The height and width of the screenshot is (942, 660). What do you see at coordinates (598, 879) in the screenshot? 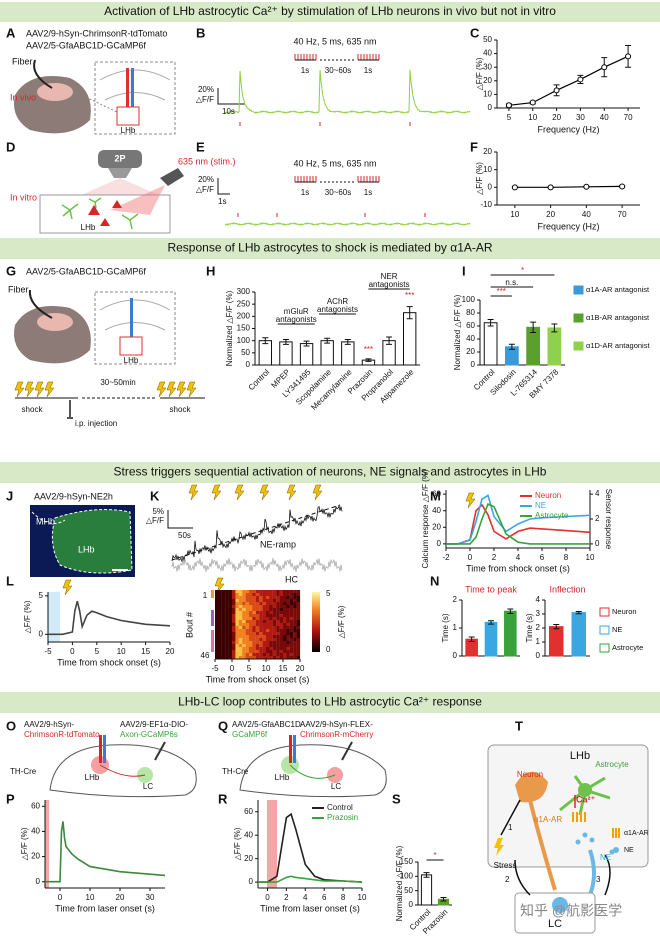
I see `label: 3` at bounding box center [598, 879].